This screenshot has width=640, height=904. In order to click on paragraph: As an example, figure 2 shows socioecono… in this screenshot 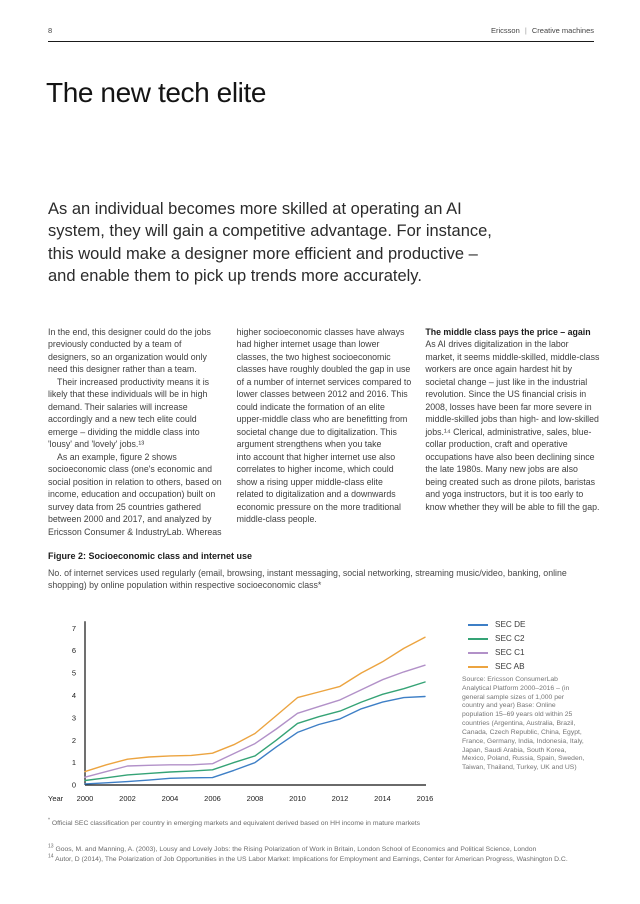, I will do `click(135, 494)`.